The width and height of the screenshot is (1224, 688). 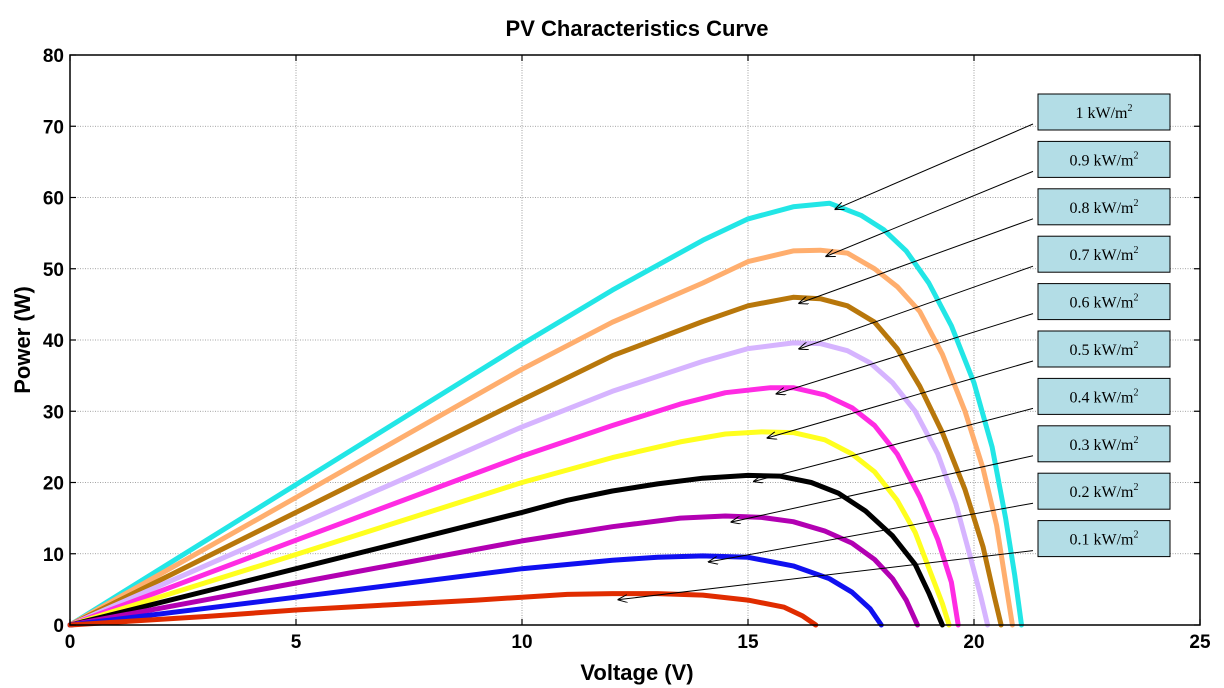 What do you see at coordinates (53, 56) in the screenshot?
I see `y-tick-label: 80` at bounding box center [53, 56].